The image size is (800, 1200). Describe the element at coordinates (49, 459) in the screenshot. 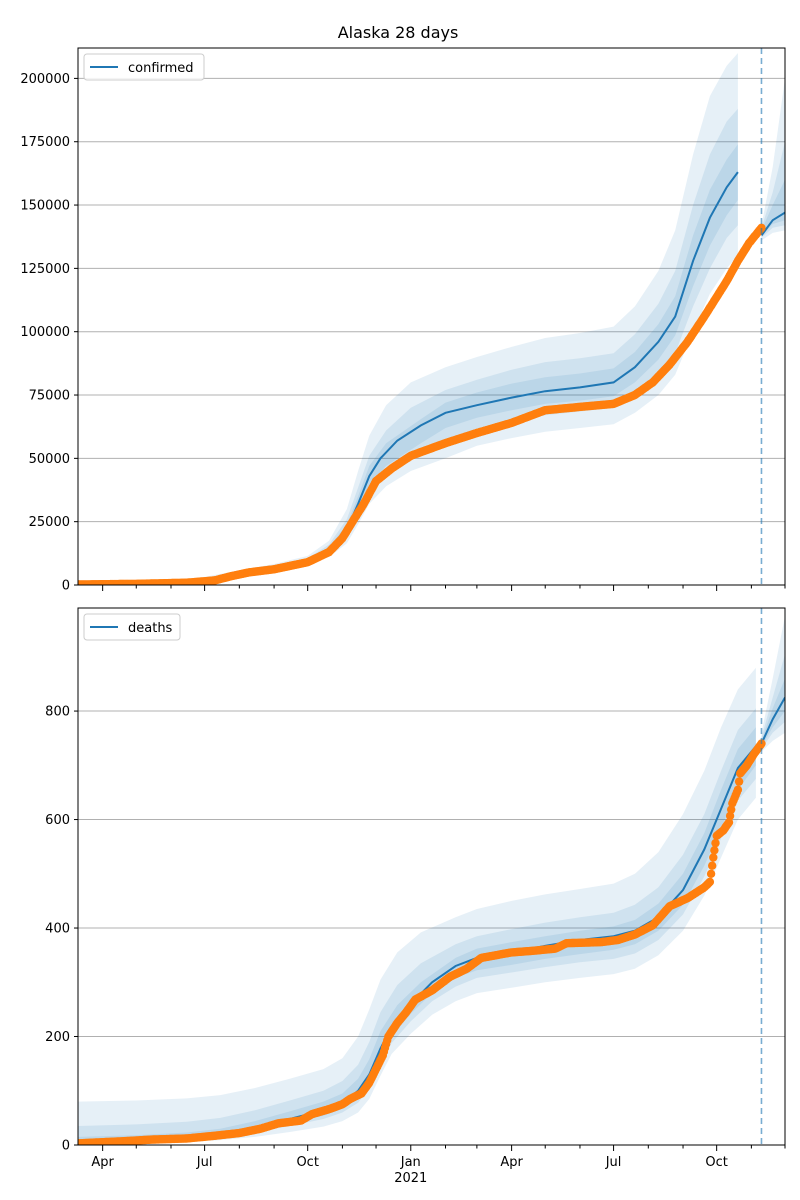

I see `y-tick-label: 50000` at that location.